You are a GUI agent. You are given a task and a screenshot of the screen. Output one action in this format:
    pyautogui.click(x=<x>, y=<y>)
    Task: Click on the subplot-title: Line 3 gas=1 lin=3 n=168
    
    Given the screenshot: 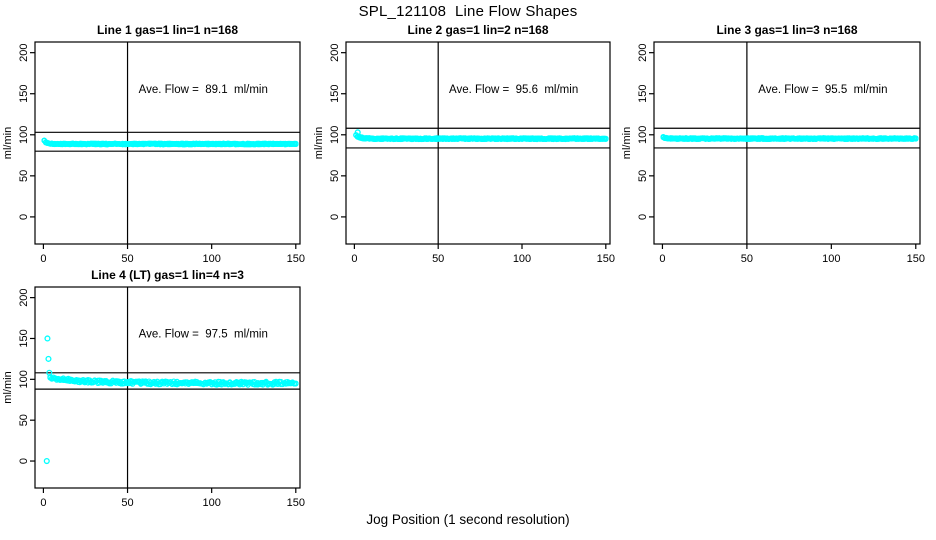 What is the action you would take?
    pyautogui.click(x=786, y=30)
    